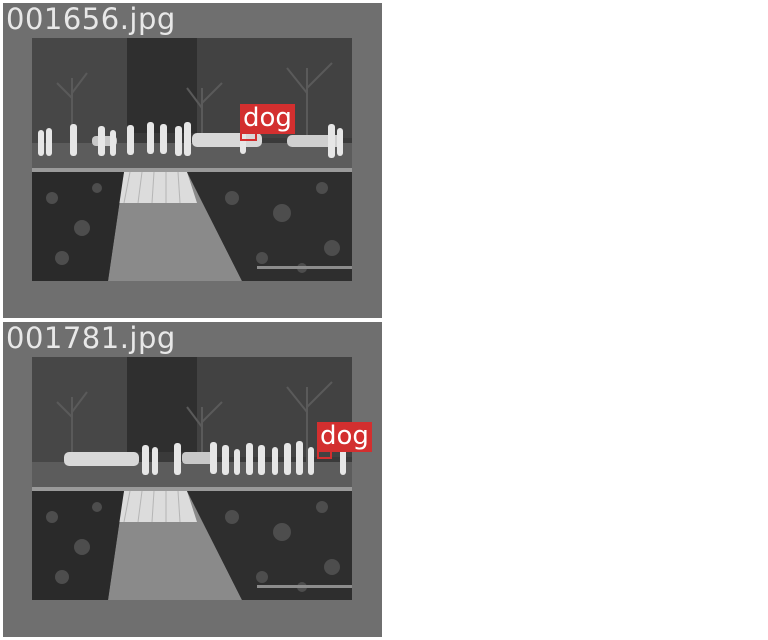 The height and width of the screenshot is (640, 768). What do you see at coordinates (91, 19) in the screenshot?
I see `image-filename: 001656.jpg` at bounding box center [91, 19].